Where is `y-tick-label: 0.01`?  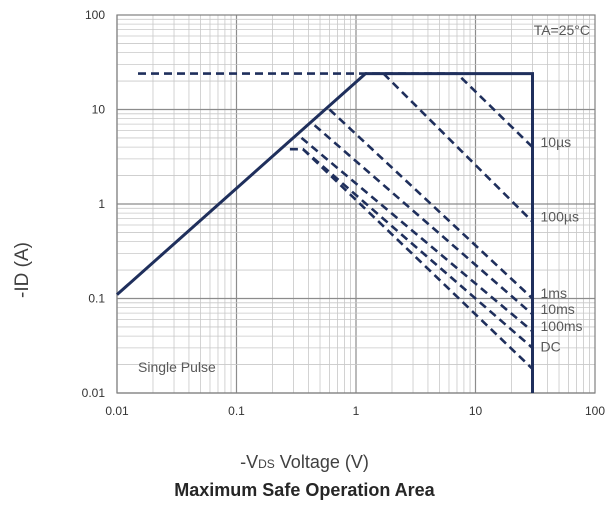 y-tick-label: 0.01 is located at coordinates (94, 393).